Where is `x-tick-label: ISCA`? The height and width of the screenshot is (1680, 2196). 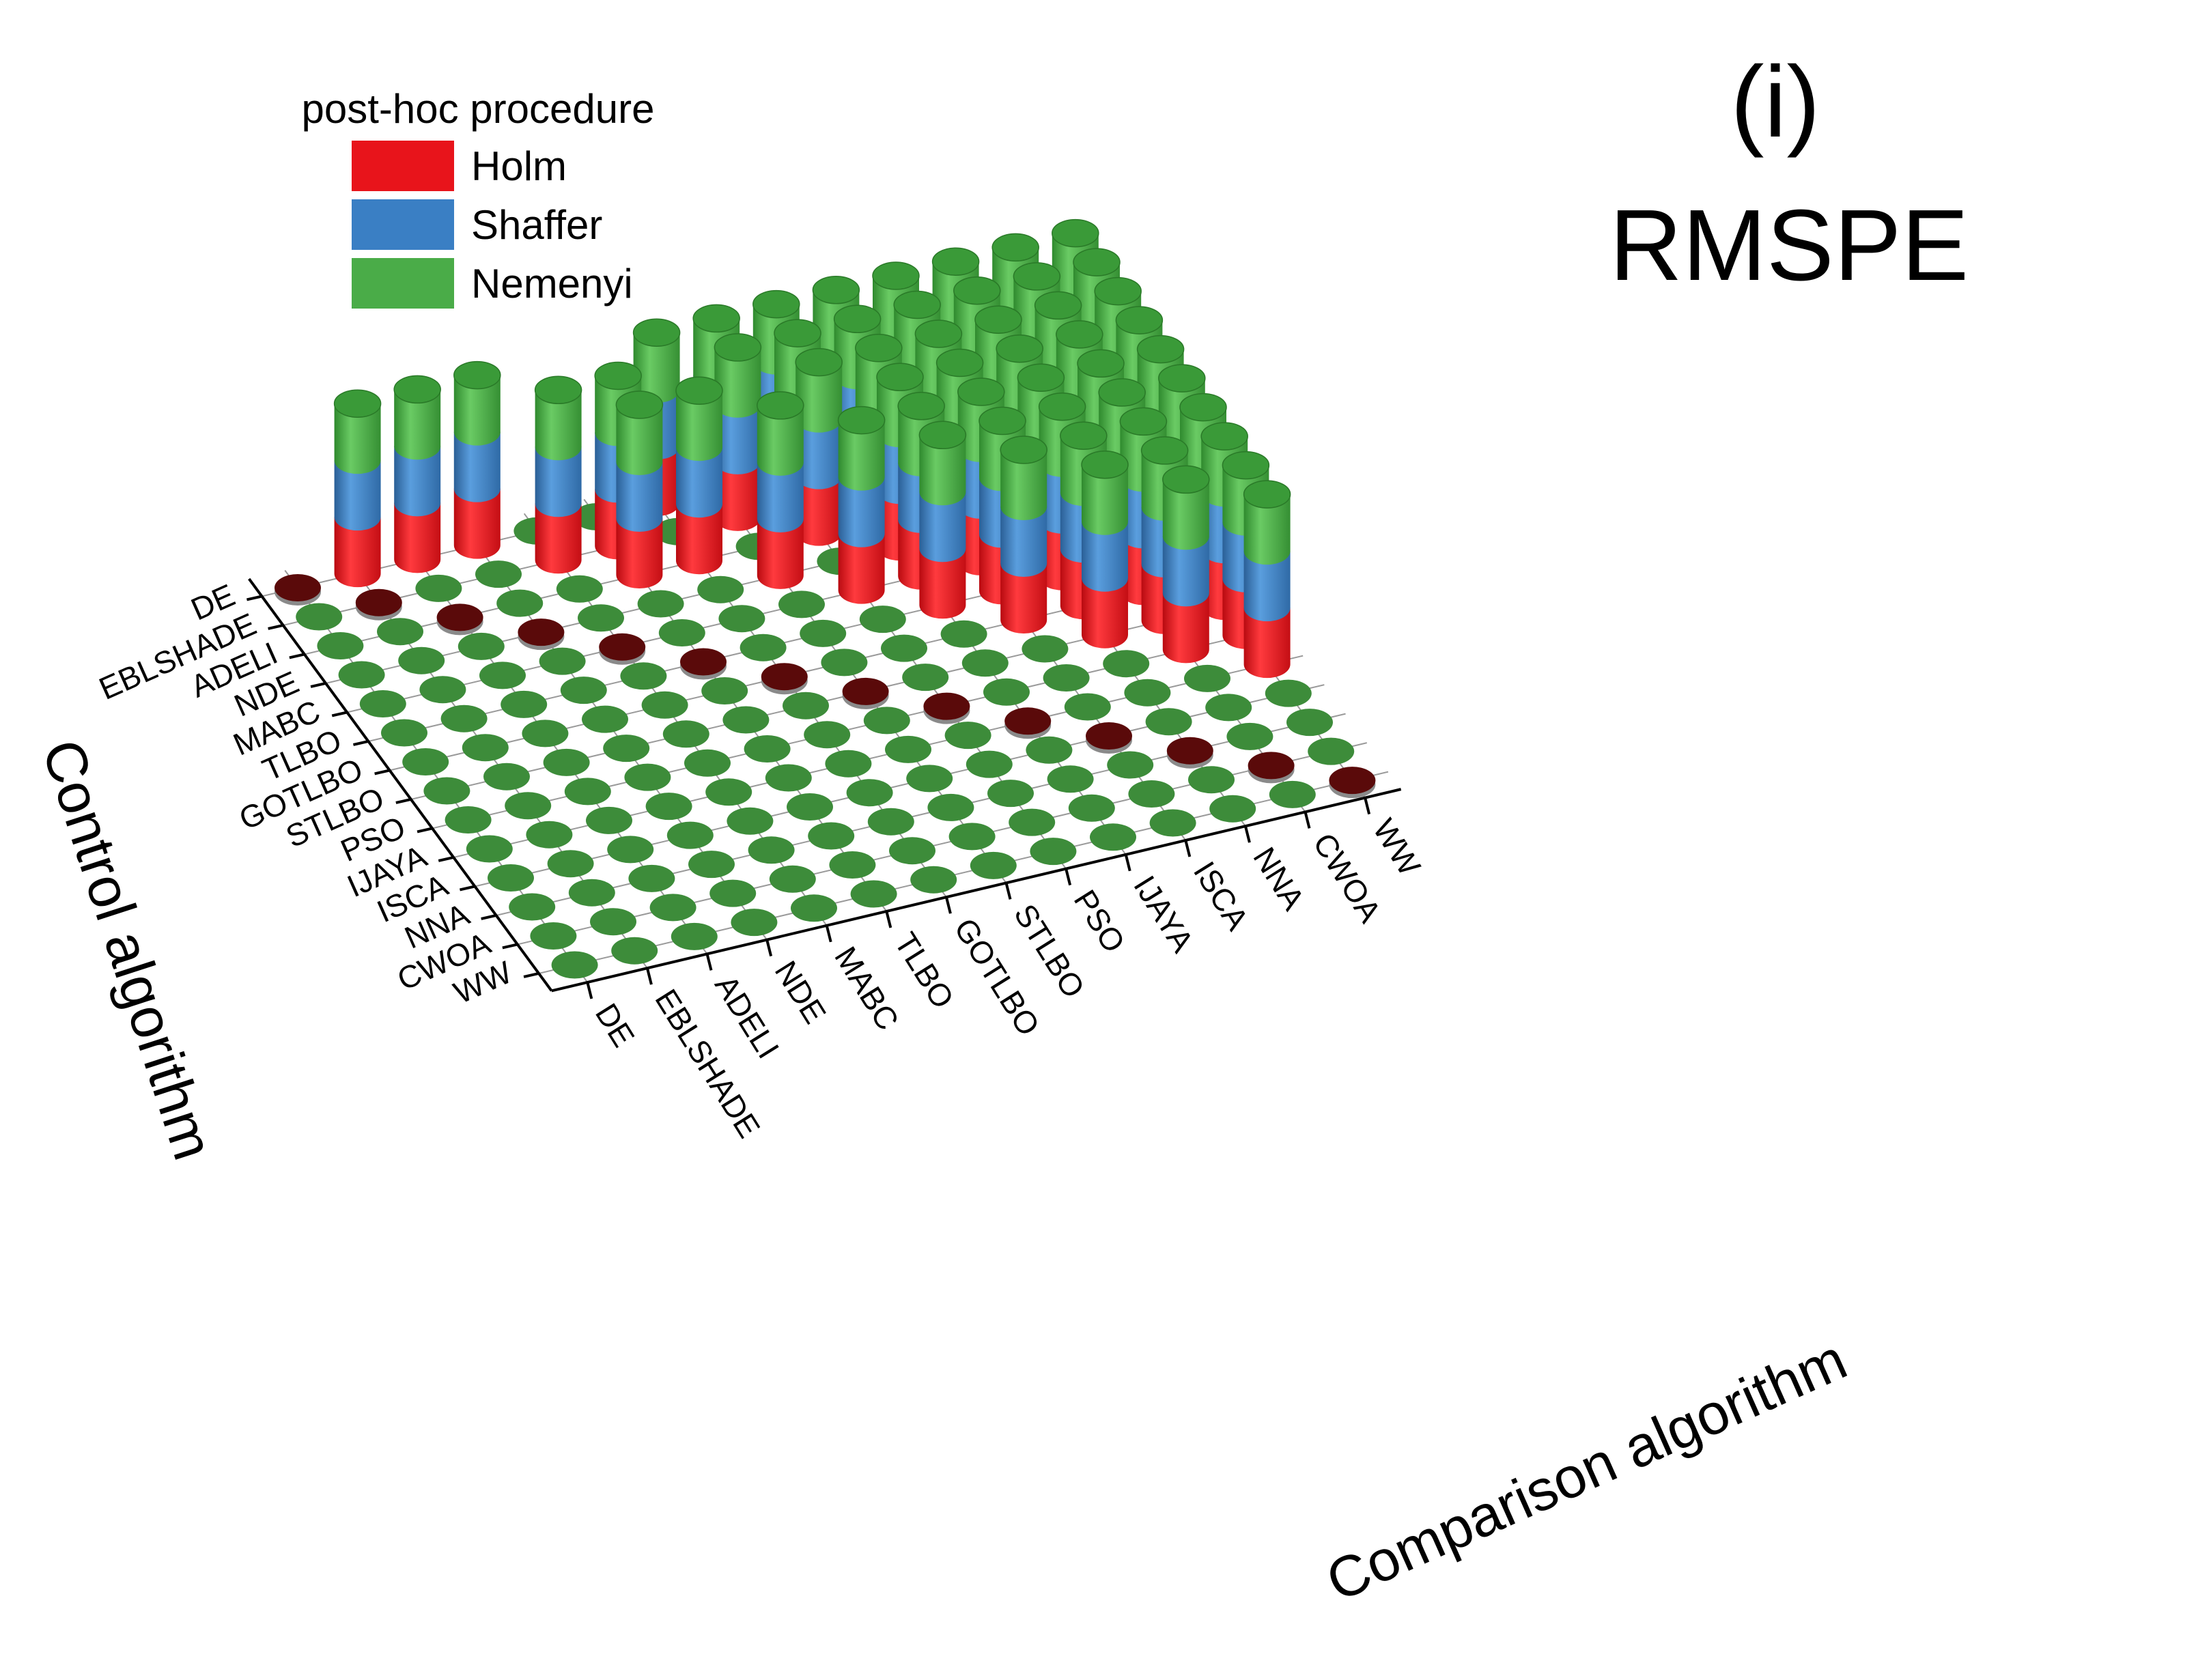 x-tick-label: ISCA is located at coordinates (1221, 896).